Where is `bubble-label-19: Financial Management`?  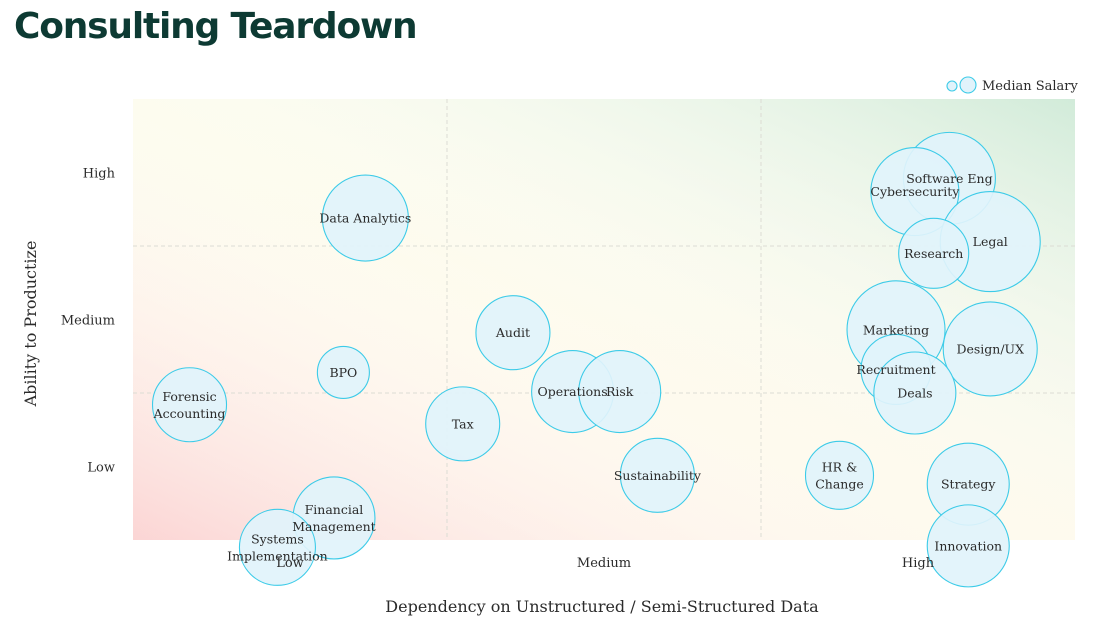 bubble-label-19: Financial Management is located at coordinates (333, 518).